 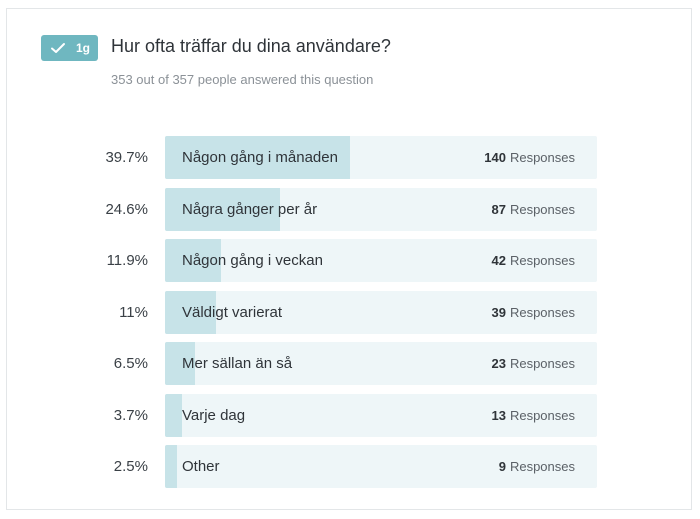 What do you see at coordinates (252, 260) in the screenshot?
I see `answer-label: Någon gång i veckan` at bounding box center [252, 260].